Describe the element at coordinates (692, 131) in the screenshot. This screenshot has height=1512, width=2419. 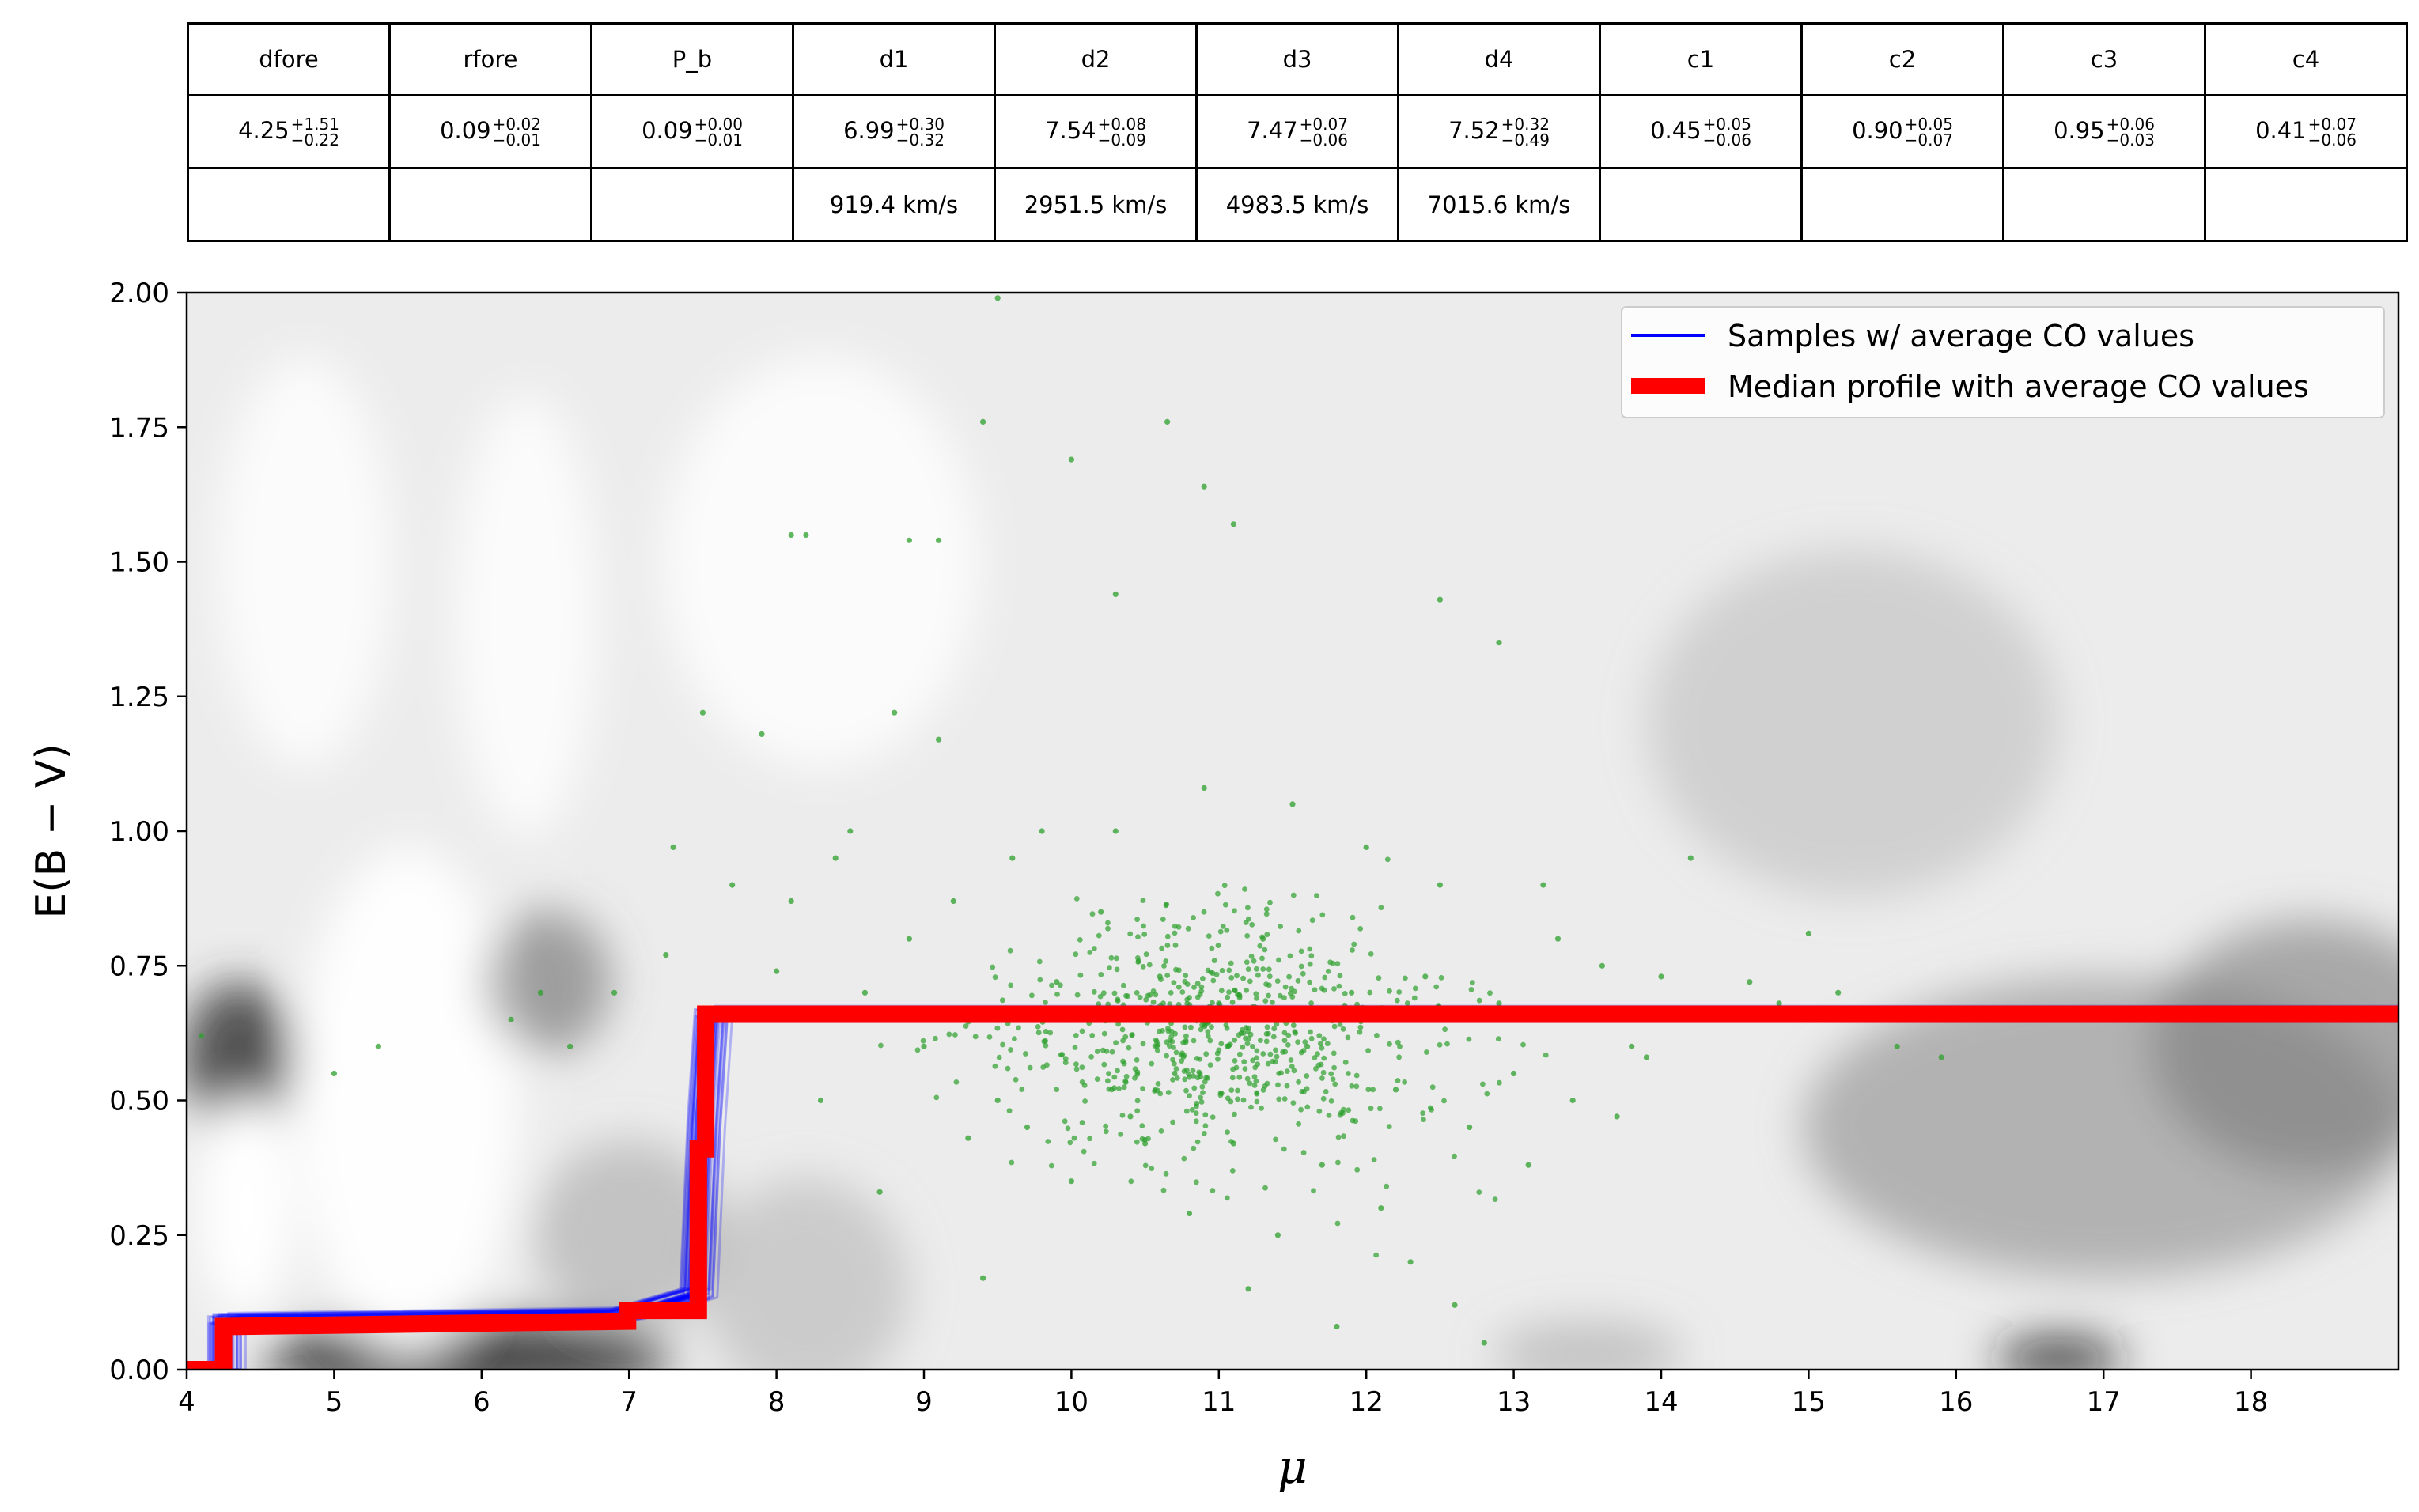
I see `param-value-cell: 0.09 +0.00 −0.01` at that location.